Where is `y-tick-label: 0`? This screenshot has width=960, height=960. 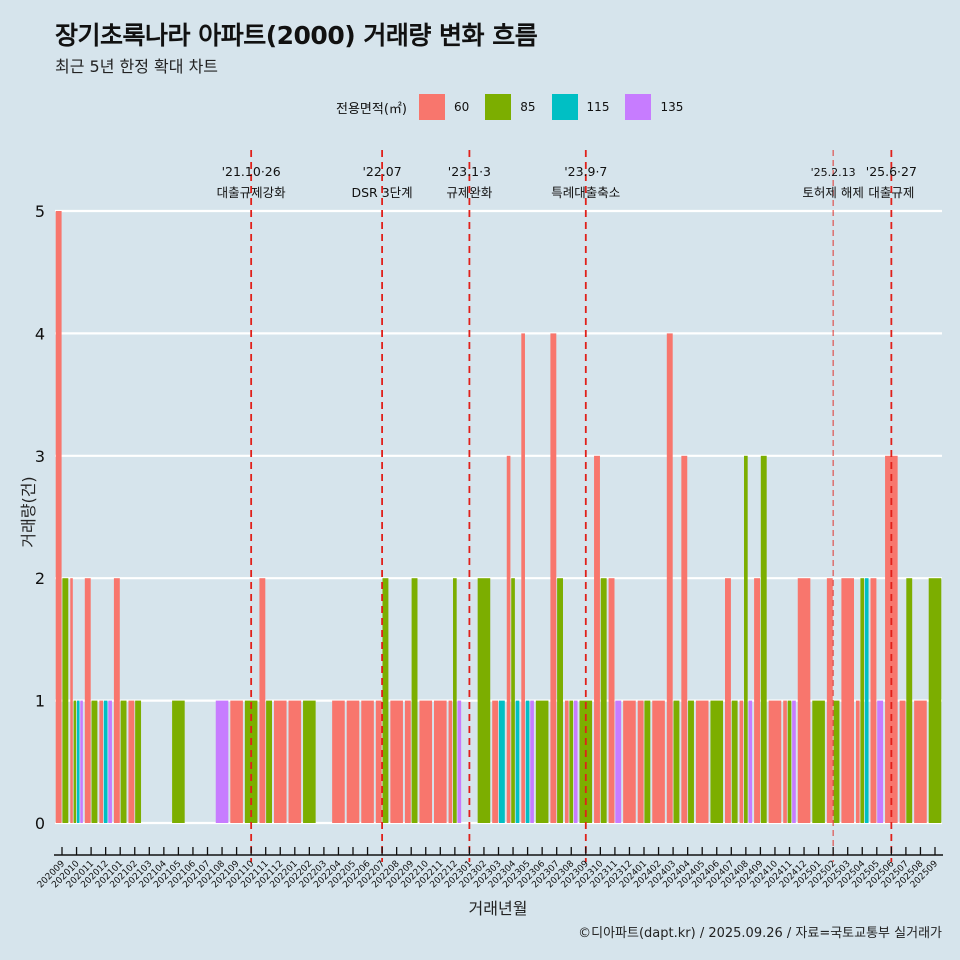 y-tick-label: 0 is located at coordinates (40, 823).